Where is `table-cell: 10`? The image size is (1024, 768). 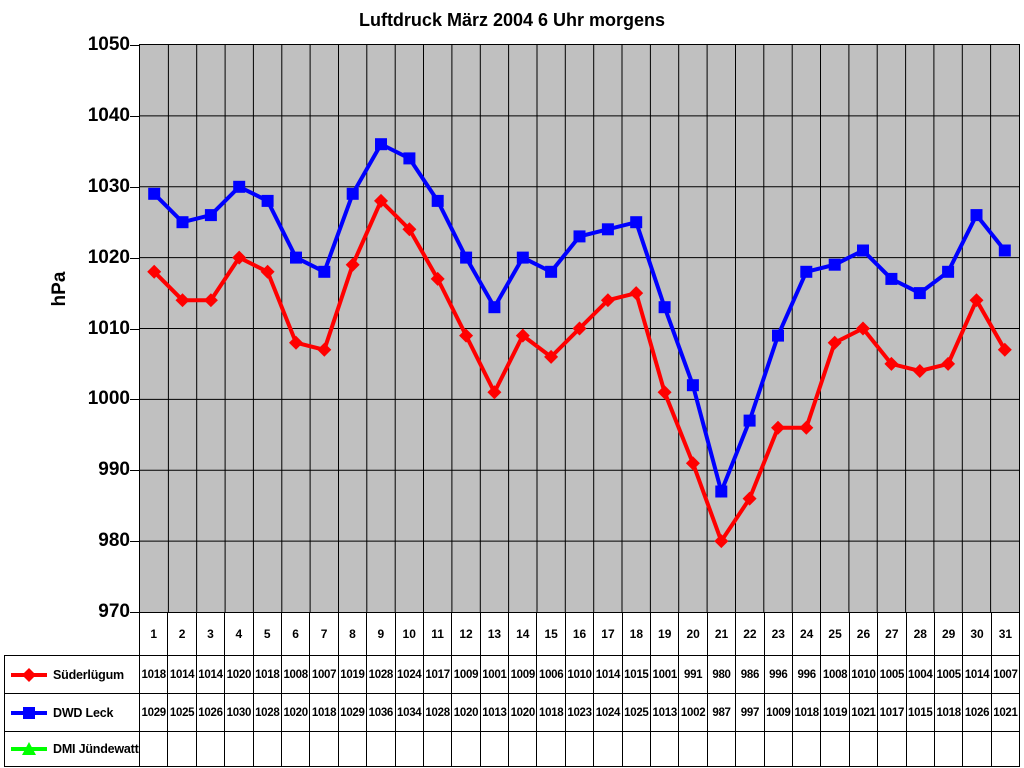 table-cell: 10 is located at coordinates (408, 634).